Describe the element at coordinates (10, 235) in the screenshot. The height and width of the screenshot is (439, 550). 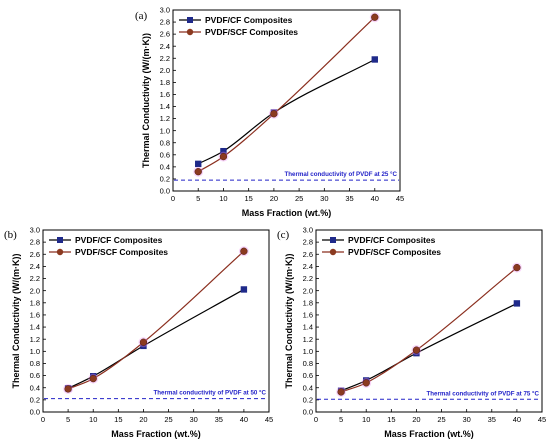
I see `panel-label: (b)` at that location.